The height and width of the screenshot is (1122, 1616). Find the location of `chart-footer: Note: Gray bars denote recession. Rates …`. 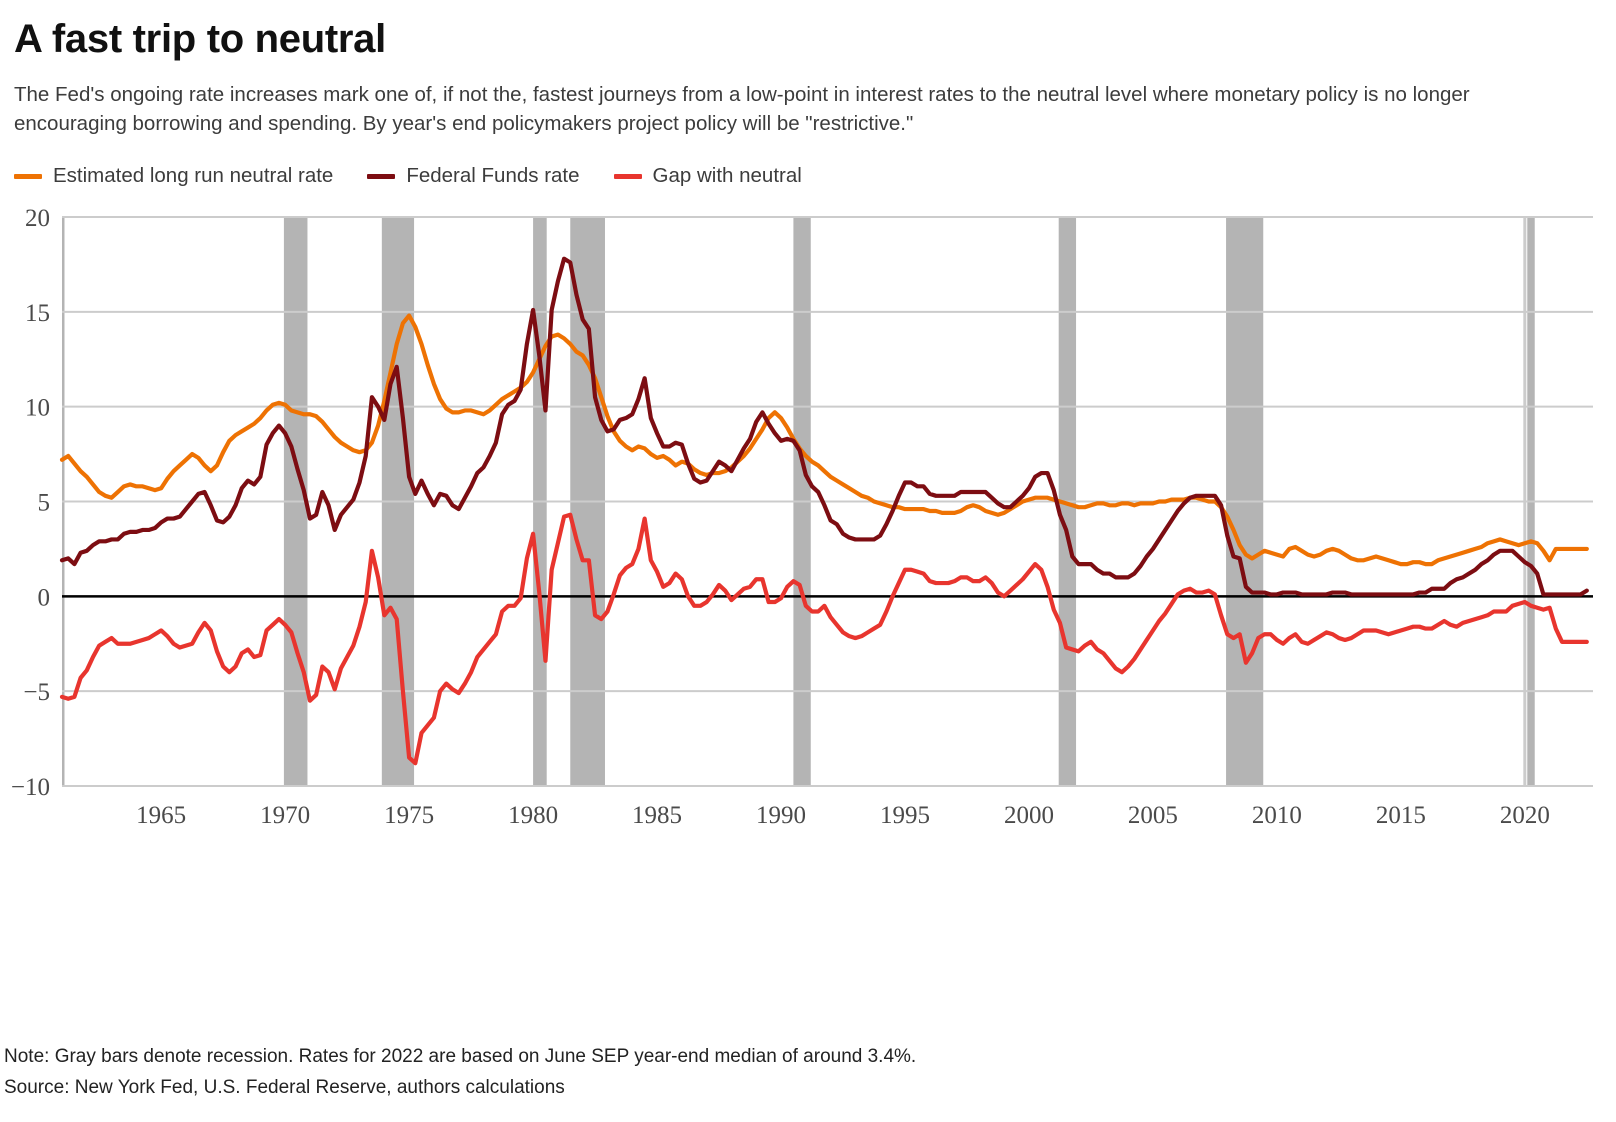

chart-footer: Note: Gray bars denote recession. Rates … is located at coordinates (460, 1073).